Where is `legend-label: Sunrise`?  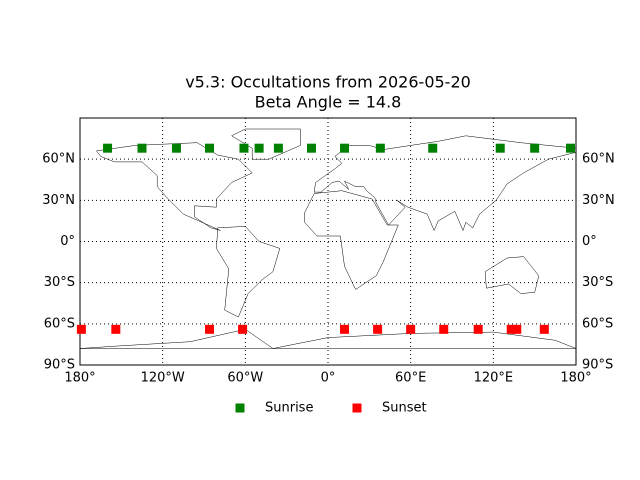
legend-label: Sunrise is located at coordinates (289, 408).